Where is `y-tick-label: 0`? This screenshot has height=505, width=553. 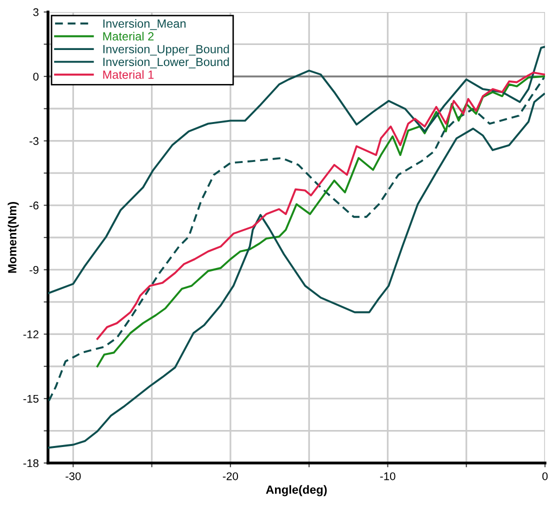 y-tick-label: 0 is located at coordinates (36, 76).